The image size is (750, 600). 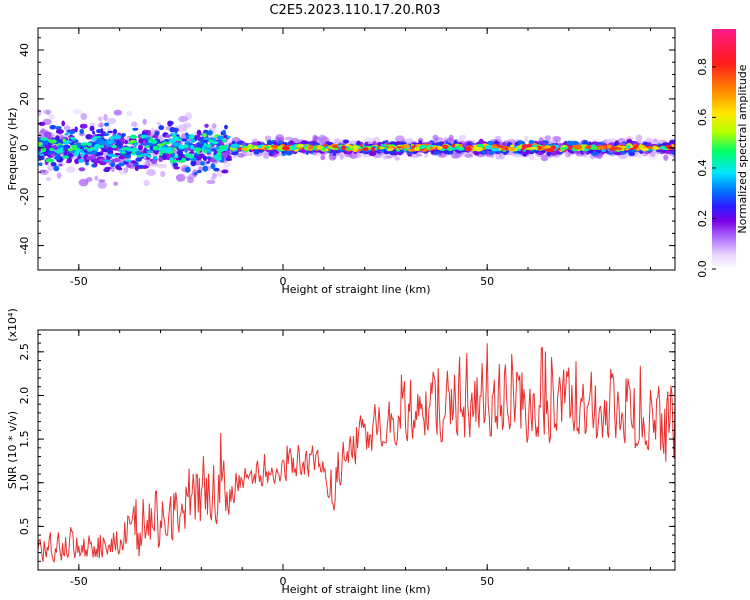 What do you see at coordinates (24, 50) in the screenshot?
I see `spectrogram-ytick-label: 40` at bounding box center [24, 50].